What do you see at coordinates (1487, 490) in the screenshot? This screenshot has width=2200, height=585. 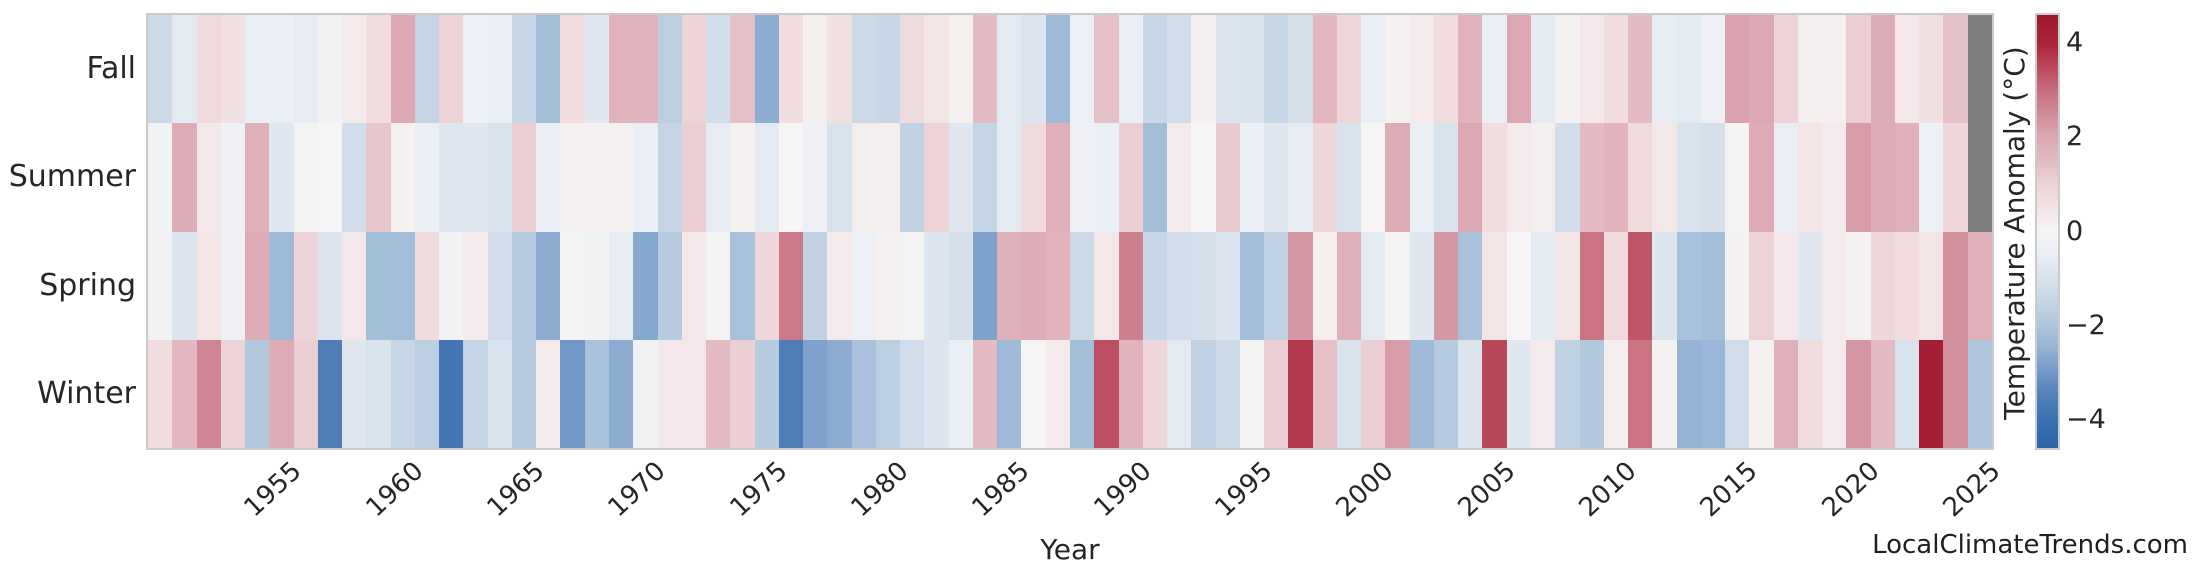 I see `x-tick-2005: 2005` at bounding box center [1487, 490].